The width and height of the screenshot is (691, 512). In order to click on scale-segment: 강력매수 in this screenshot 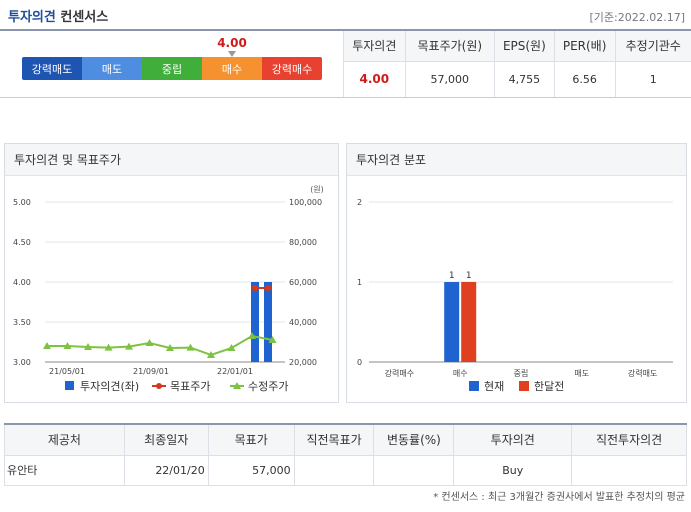, I will do `click(292, 68)`.